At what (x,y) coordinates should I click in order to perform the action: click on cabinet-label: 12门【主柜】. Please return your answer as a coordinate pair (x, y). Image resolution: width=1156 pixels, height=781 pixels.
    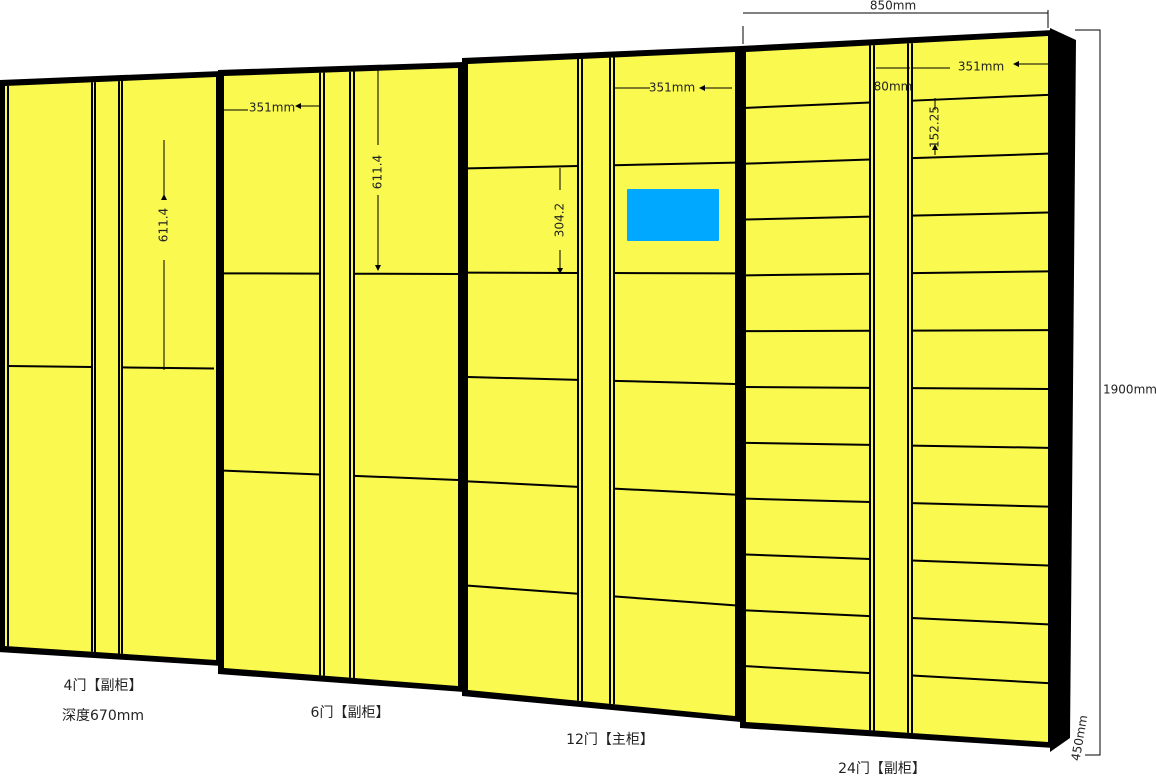
    Looking at the image, I should click on (610, 740).